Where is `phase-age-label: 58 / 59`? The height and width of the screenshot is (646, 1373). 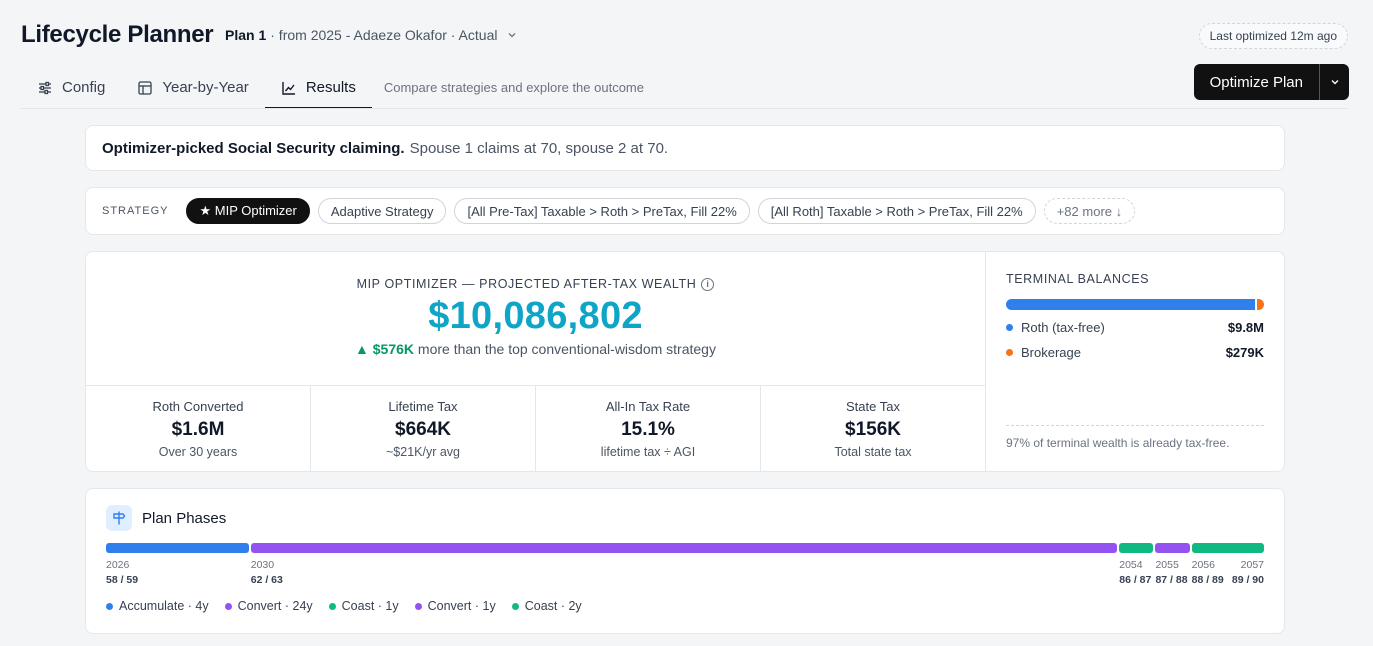
phase-age-label: 58 / 59 is located at coordinates (122, 580).